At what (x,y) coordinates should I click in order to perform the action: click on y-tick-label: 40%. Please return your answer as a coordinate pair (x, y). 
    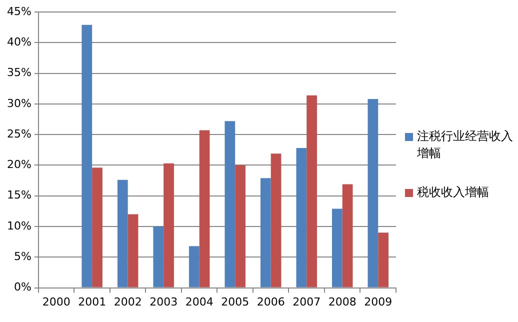
    Looking at the image, I should click on (19, 42).